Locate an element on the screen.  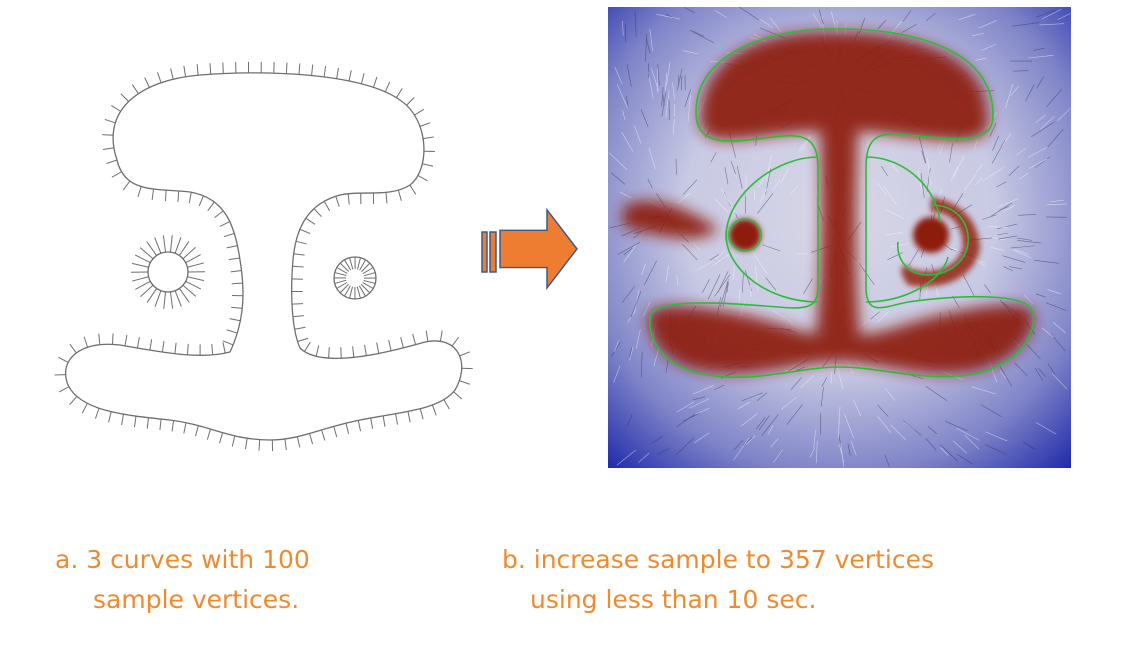
left-circle-curve is located at coordinates (168, 272).